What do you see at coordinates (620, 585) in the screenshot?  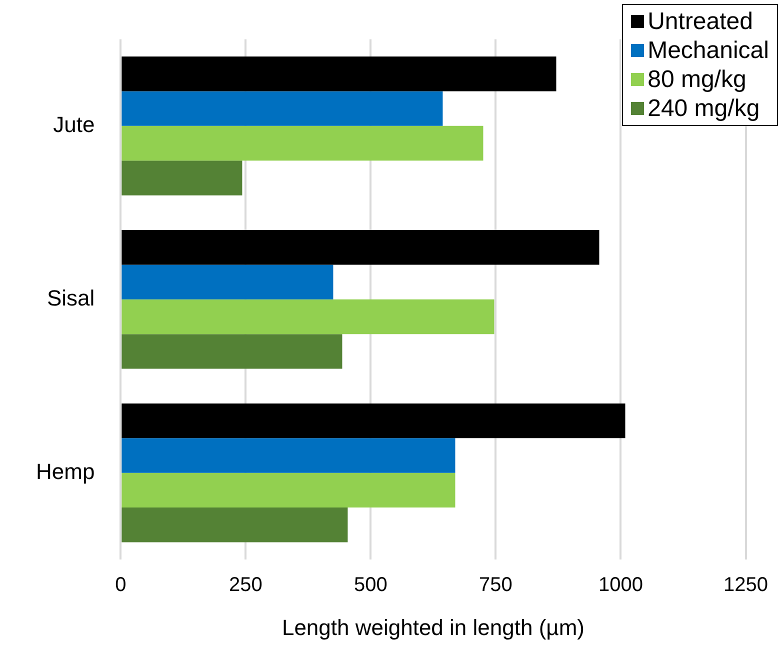 I see `x-tick-label: 1000` at bounding box center [620, 585].